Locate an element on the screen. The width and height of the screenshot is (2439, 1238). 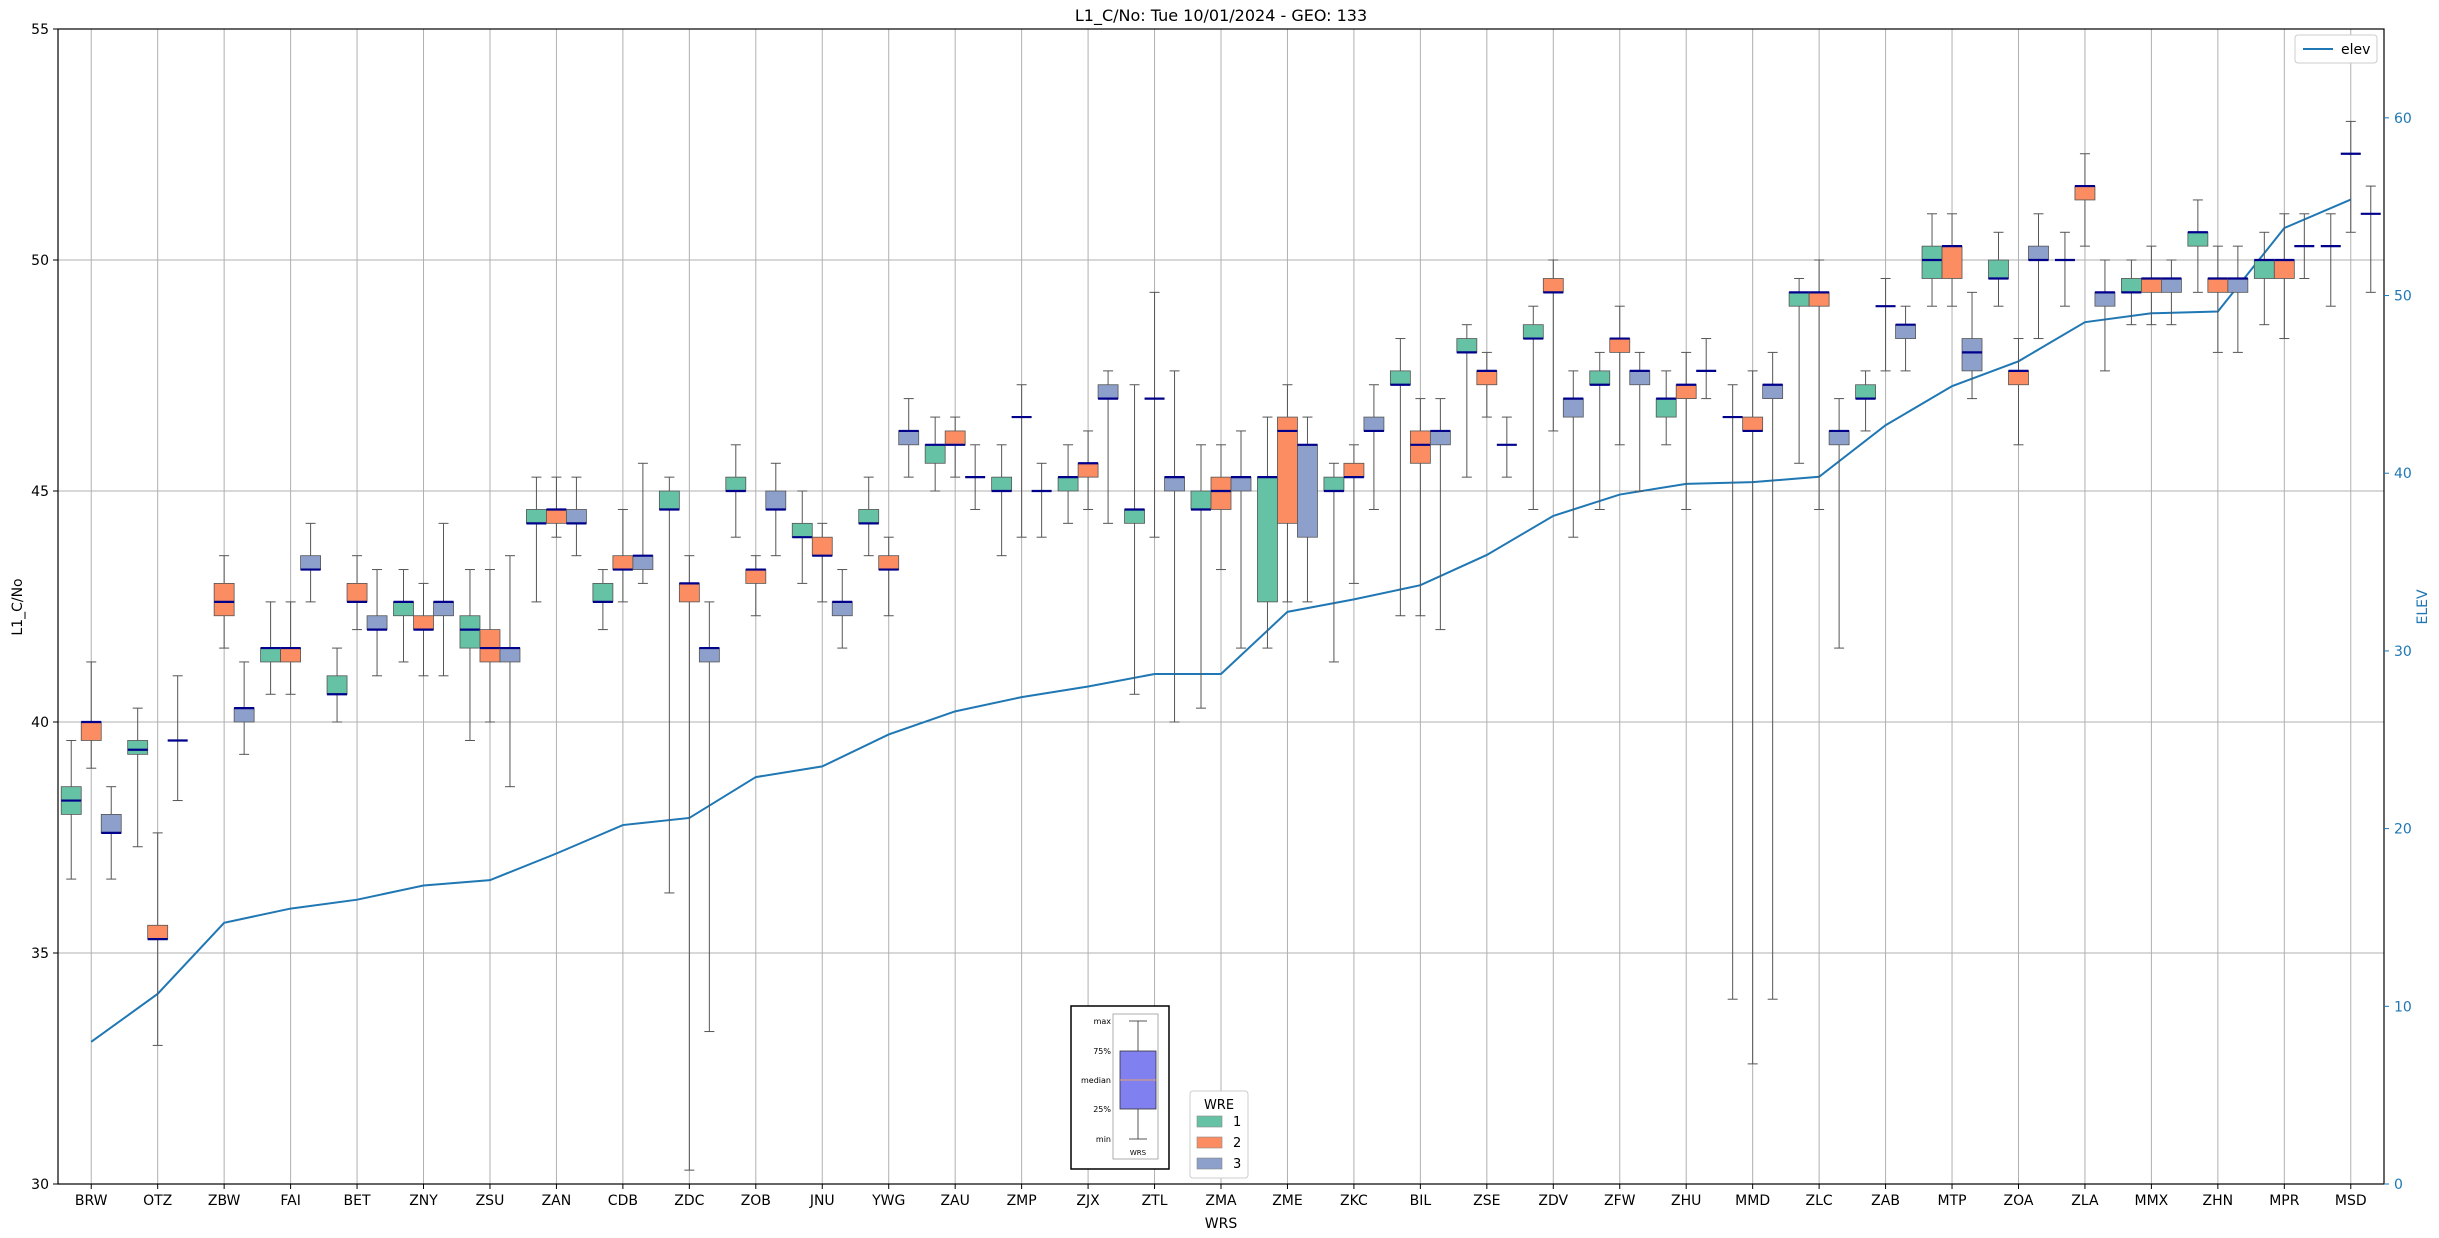
wre-legend-label-3: 3 is located at coordinates (1237, 1164).